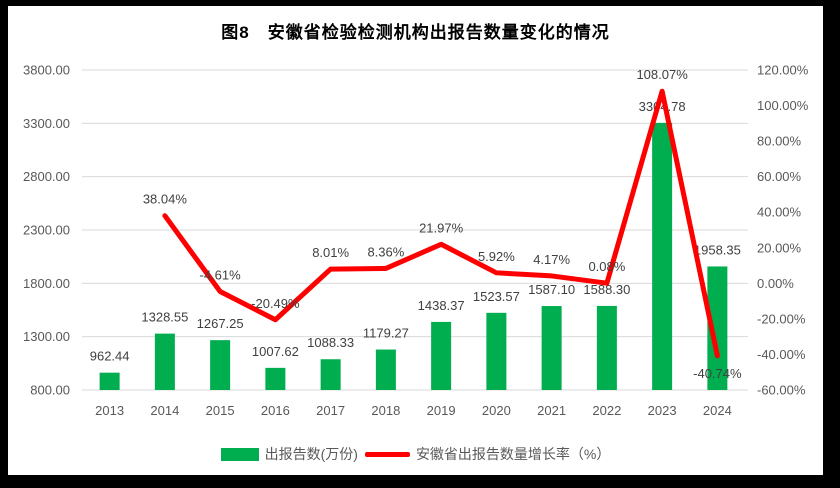 This screenshot has width=840, height=488. I want to click on bar-data-label: 1958.35, so click(717, 249).